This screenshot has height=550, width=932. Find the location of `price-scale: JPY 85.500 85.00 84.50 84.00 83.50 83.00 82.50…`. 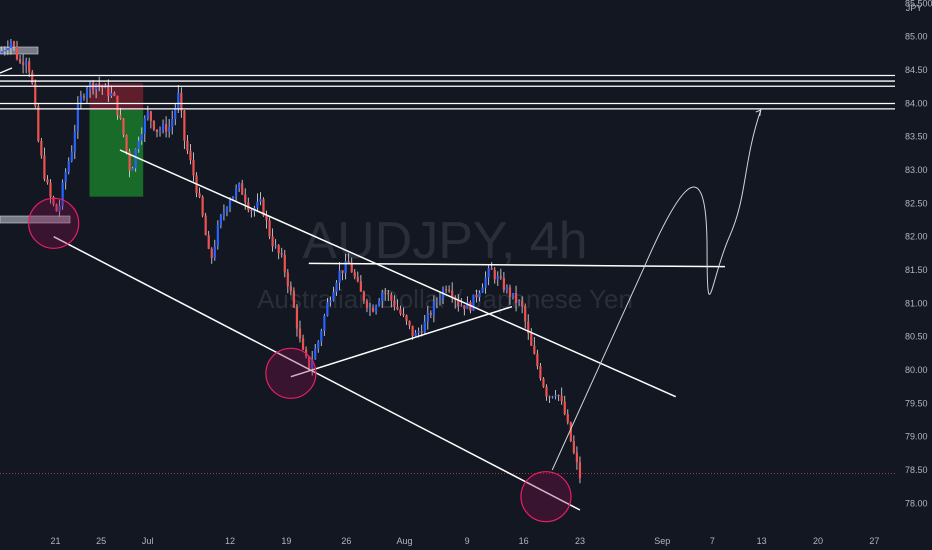

price-scale: JPY 85.500 85.00 84.50 84.00 83.50 83.00 82.50… is located at coordinates (913, 275).